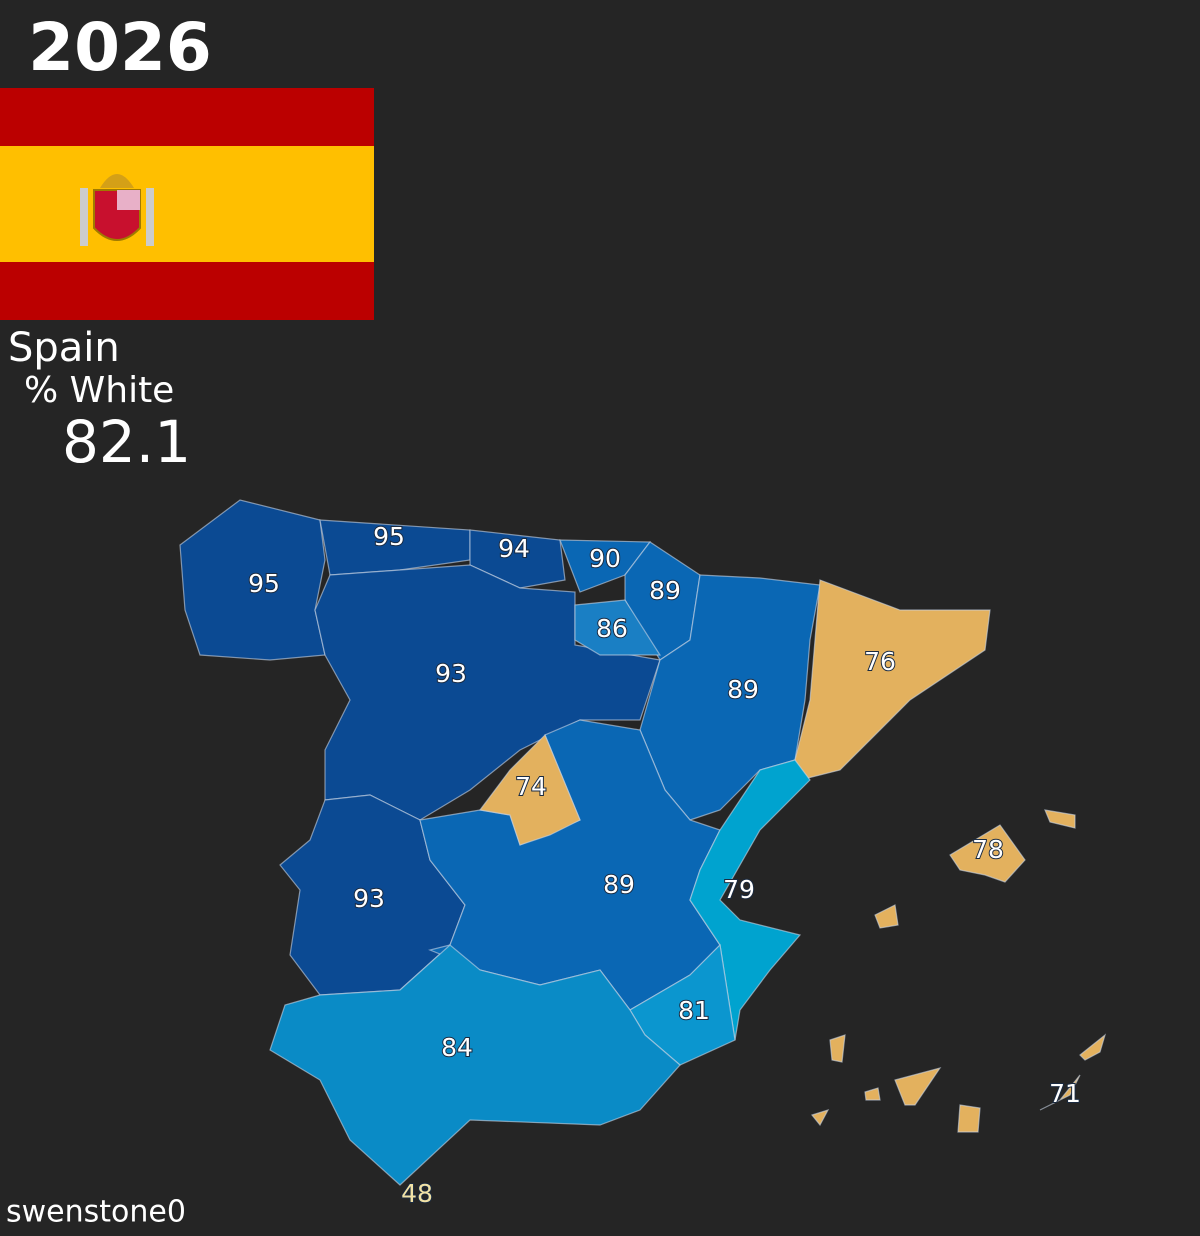  Describe the element at coordinates (988, 849) in the screenshot. I see `region-label: 78` at that location.